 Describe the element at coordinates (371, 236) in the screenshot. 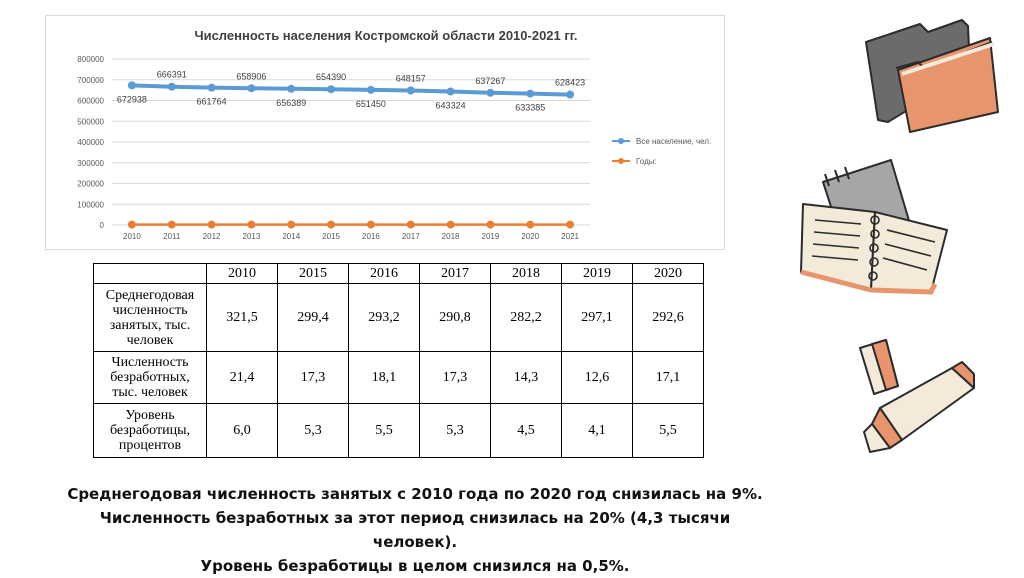

I see `x-tick-label: 2016` at that location.